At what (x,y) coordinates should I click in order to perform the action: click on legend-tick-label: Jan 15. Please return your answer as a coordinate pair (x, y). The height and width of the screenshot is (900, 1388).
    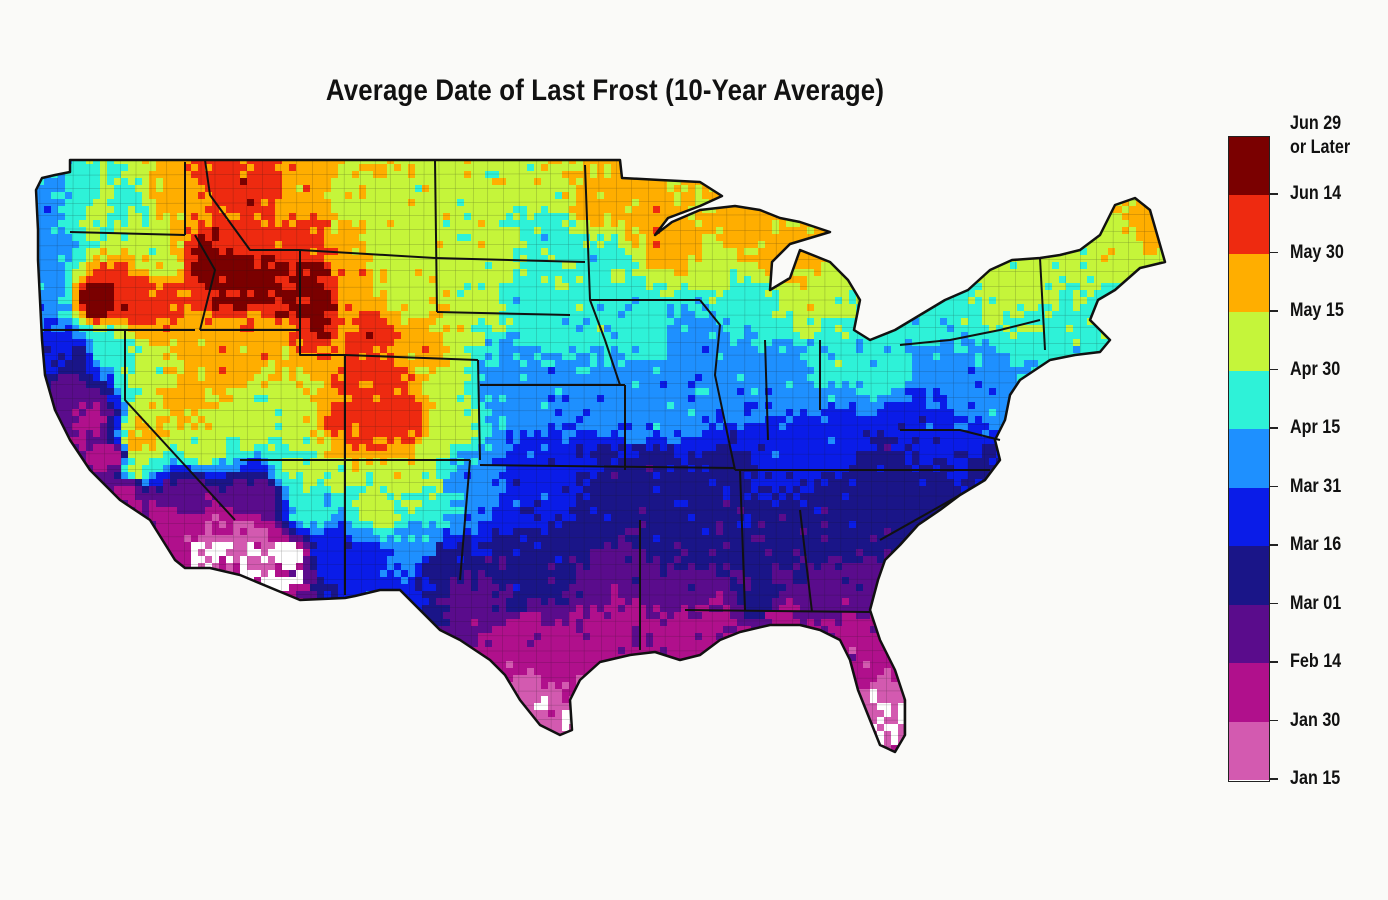
    Looking at the image, I should click on (1315, 778).